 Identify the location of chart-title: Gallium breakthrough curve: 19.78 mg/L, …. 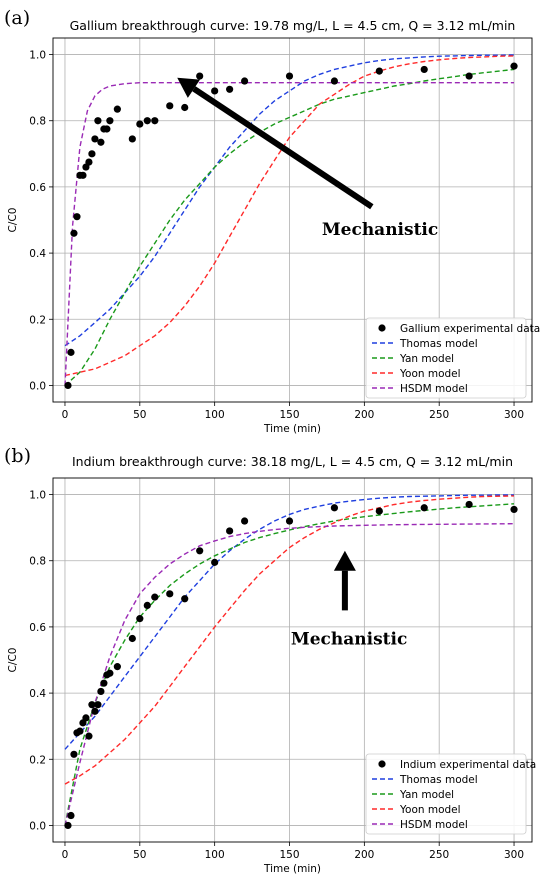
(293, 25).